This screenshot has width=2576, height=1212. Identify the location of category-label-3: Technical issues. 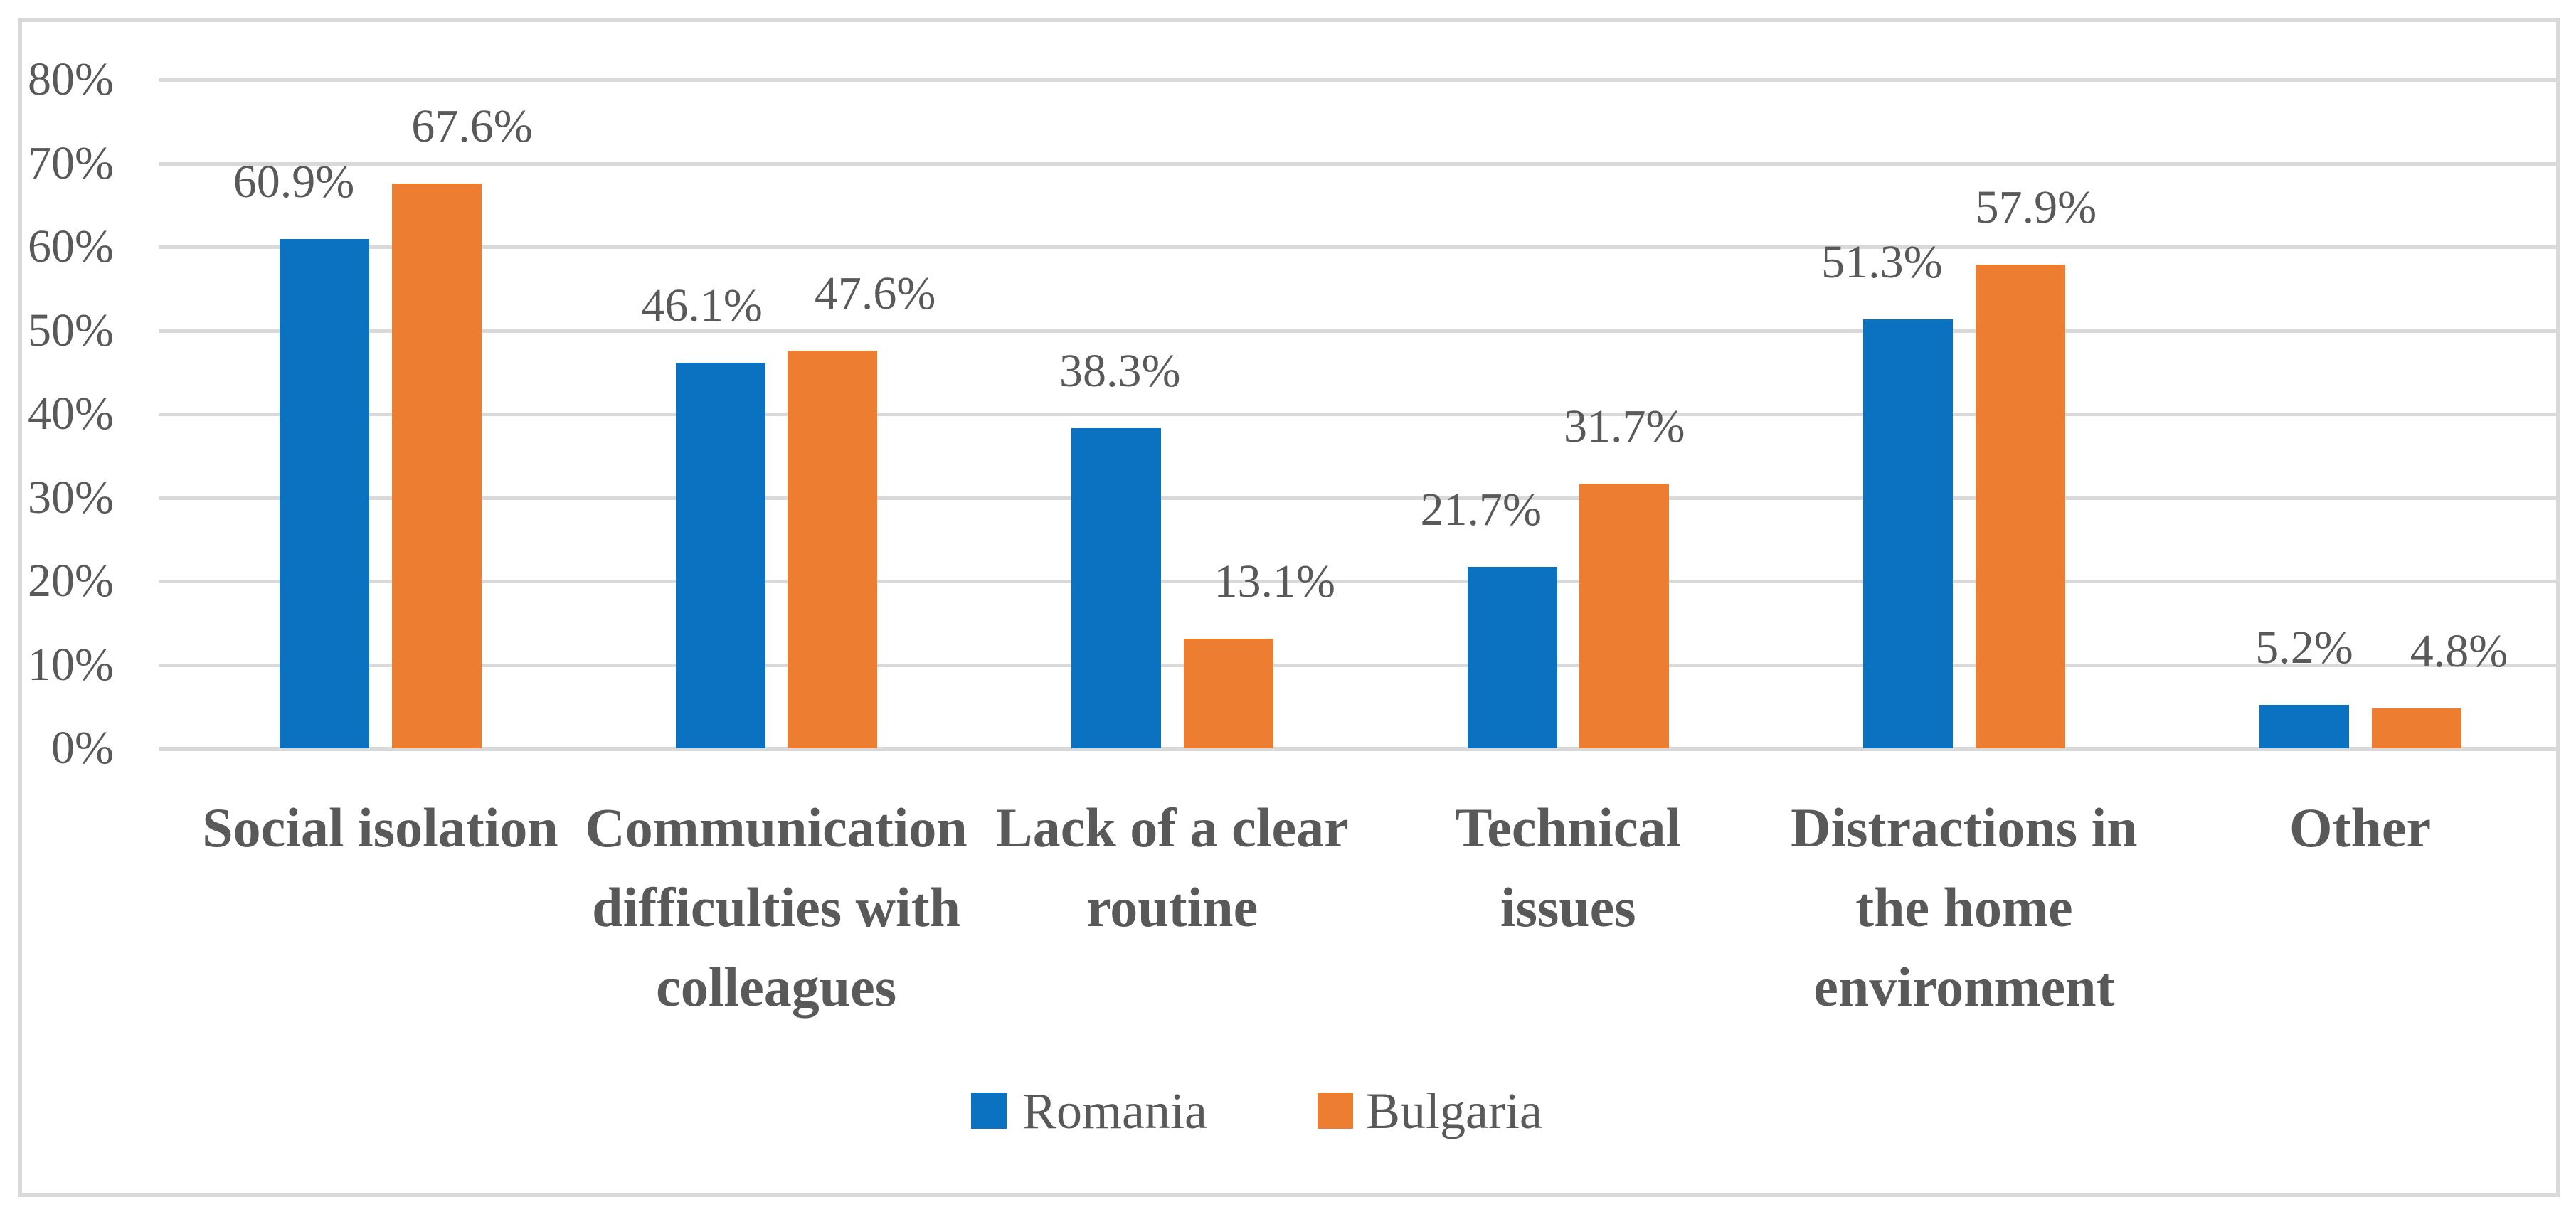
(1568, 867).